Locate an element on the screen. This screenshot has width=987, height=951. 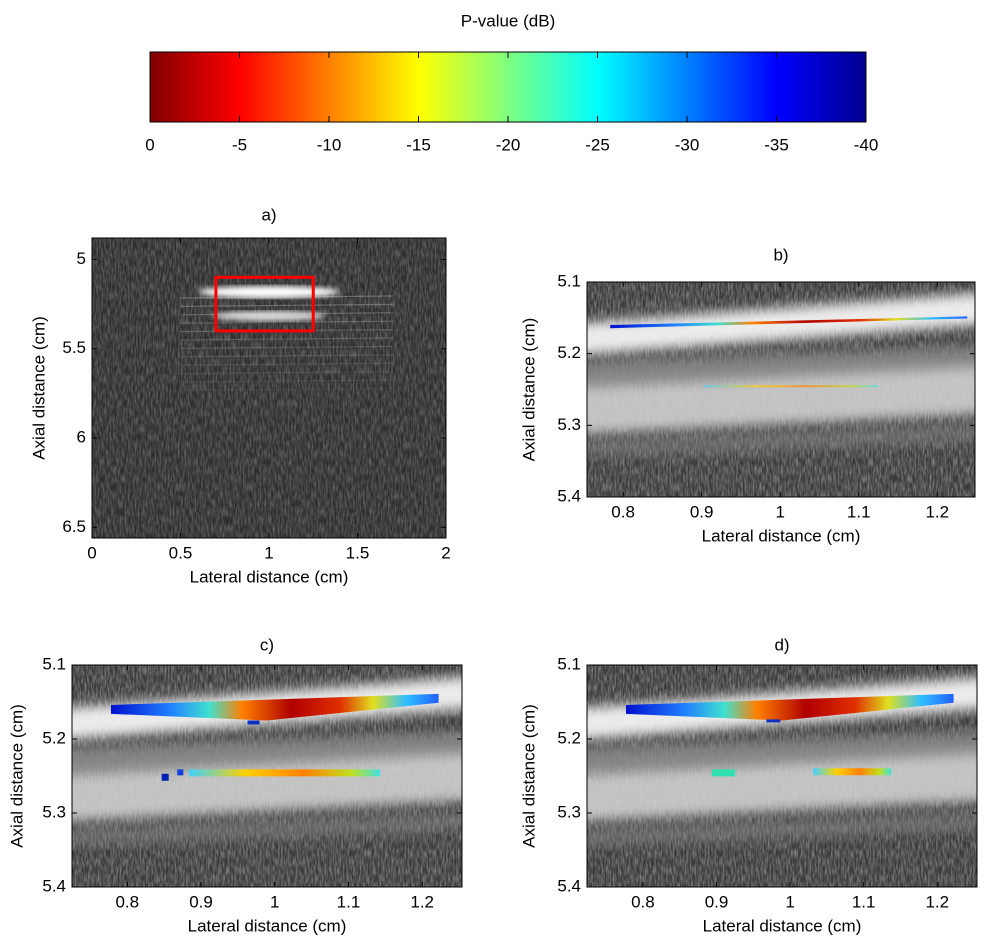
colorbar-title: P-value (dB) is located at coordinates (508, 20).